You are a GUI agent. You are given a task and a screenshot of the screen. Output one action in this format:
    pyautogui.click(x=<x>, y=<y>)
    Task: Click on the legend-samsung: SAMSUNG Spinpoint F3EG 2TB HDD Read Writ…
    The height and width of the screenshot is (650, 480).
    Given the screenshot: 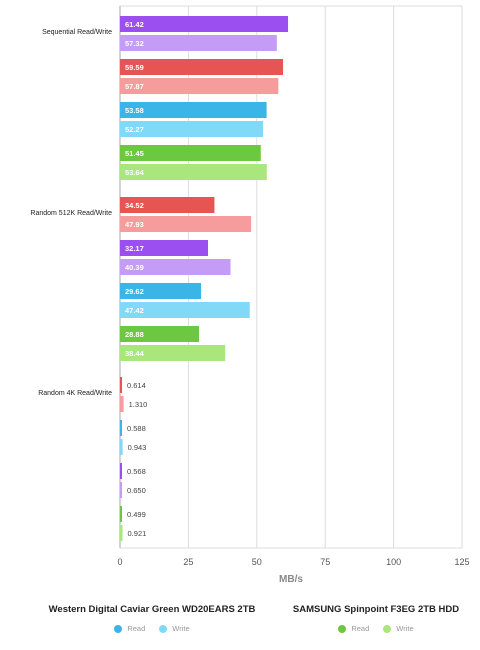 What is the action you would take?
    pyautogui.click(x=368, y=618)
    